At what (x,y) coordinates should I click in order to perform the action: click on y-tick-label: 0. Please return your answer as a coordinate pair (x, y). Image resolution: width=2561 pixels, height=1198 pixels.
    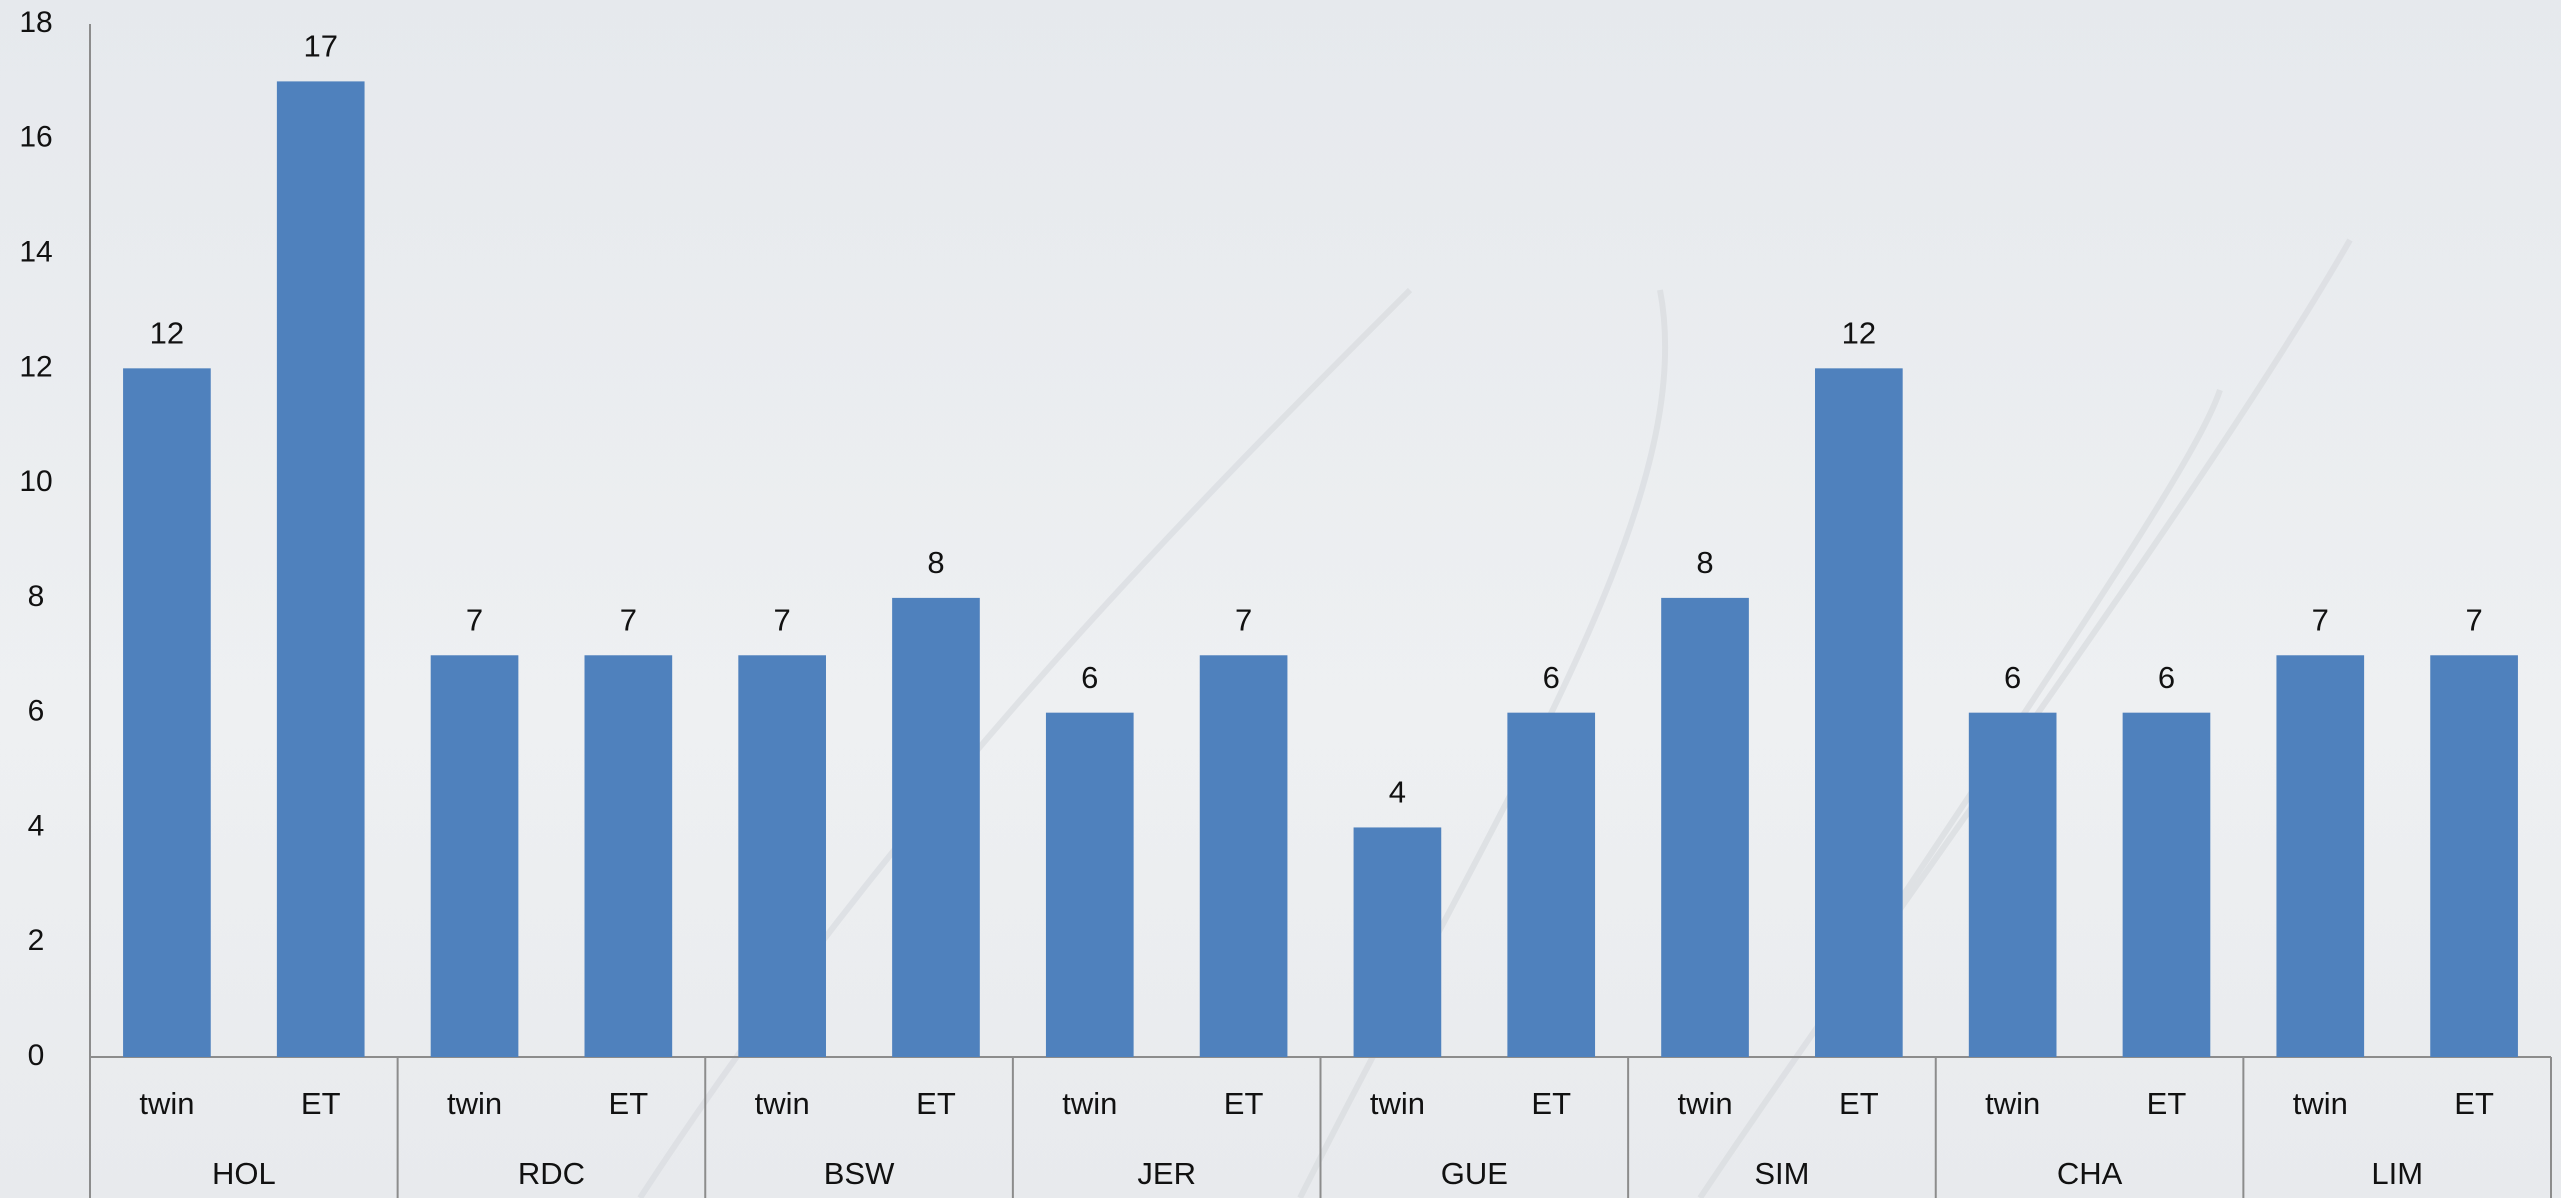
    Looking at the image, I should click on (36, 1055).